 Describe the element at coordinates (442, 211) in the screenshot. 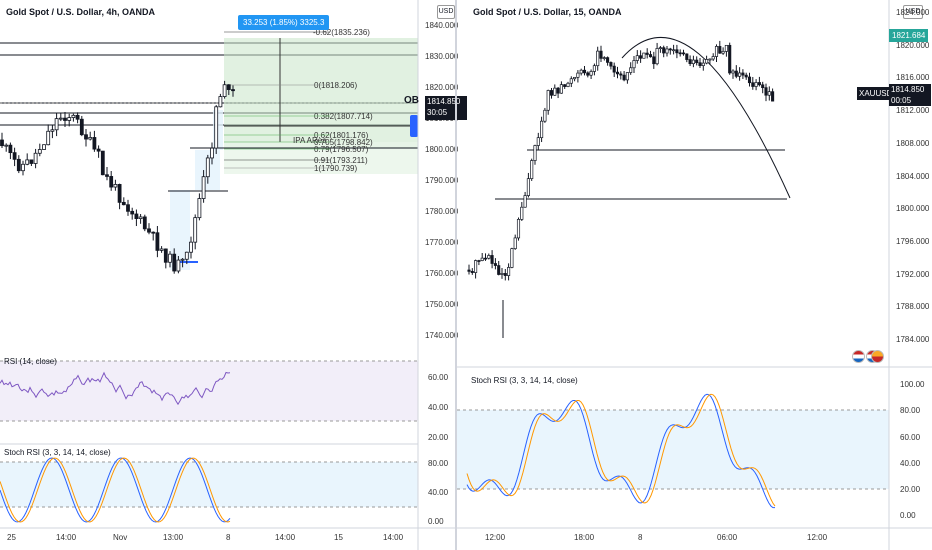

I see `price-axis-label: 1780.000` at that location.